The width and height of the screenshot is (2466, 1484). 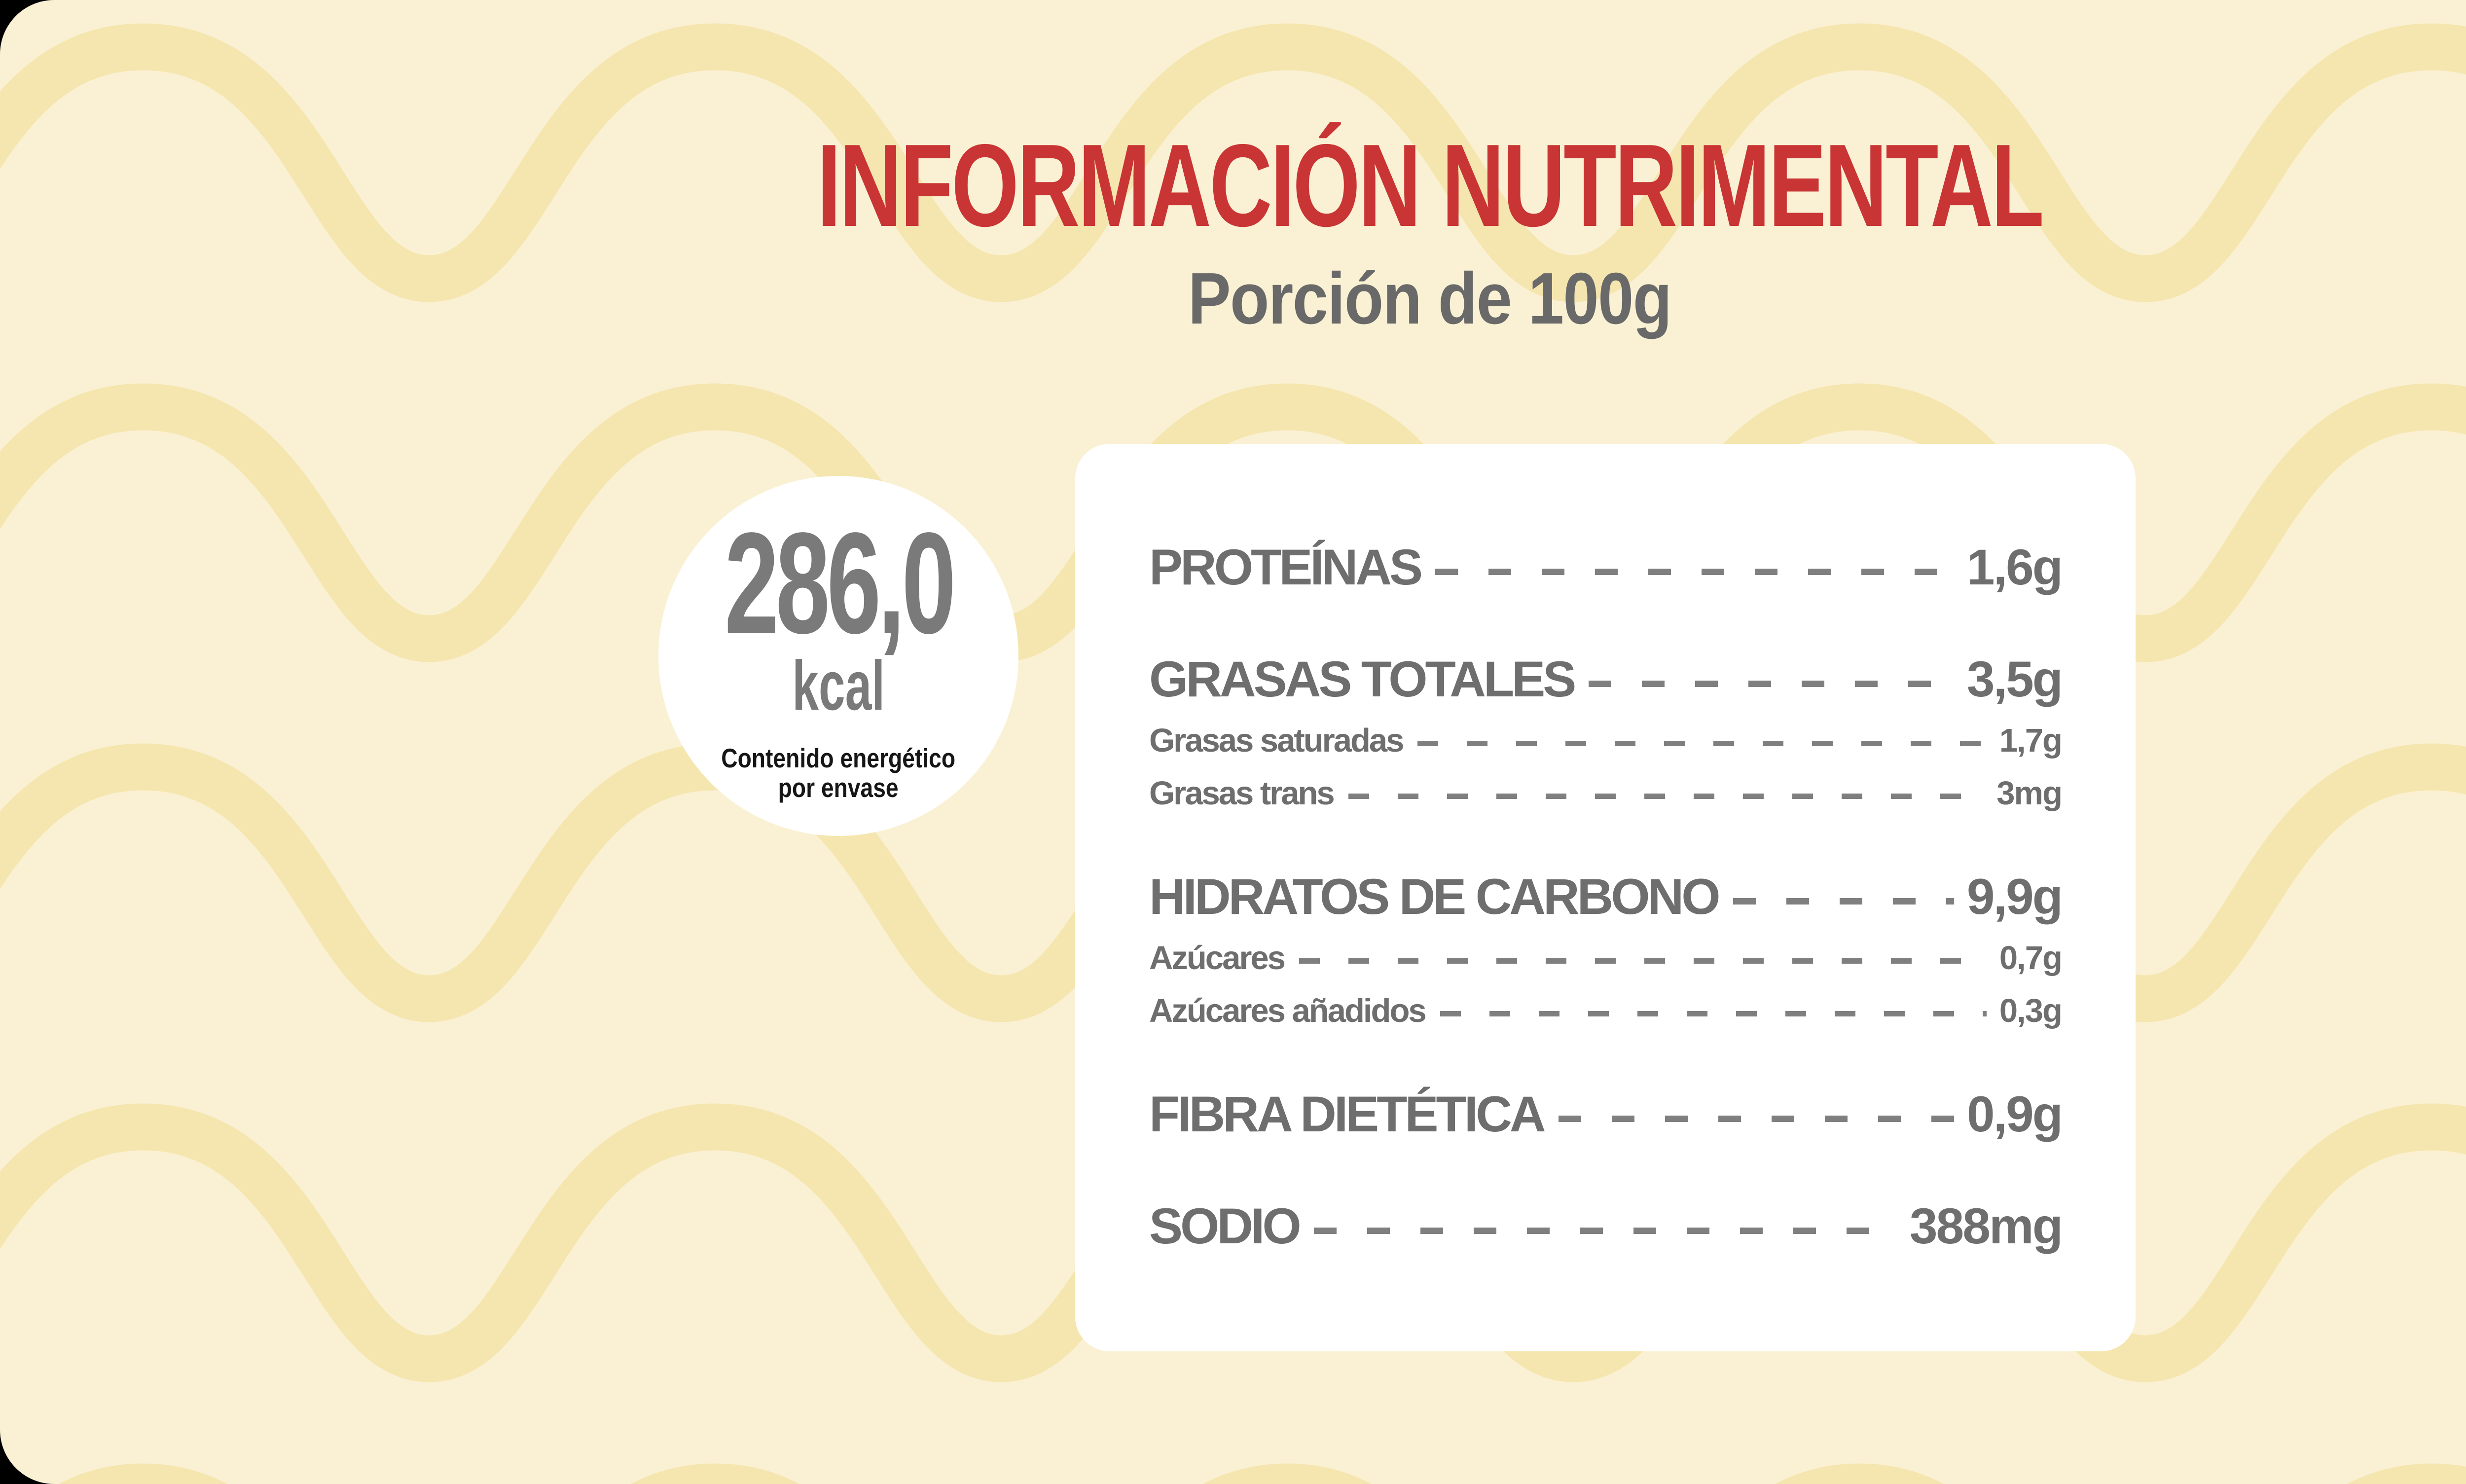 I want to click on row-value: 1,7g, so click(x=2031, y=740).